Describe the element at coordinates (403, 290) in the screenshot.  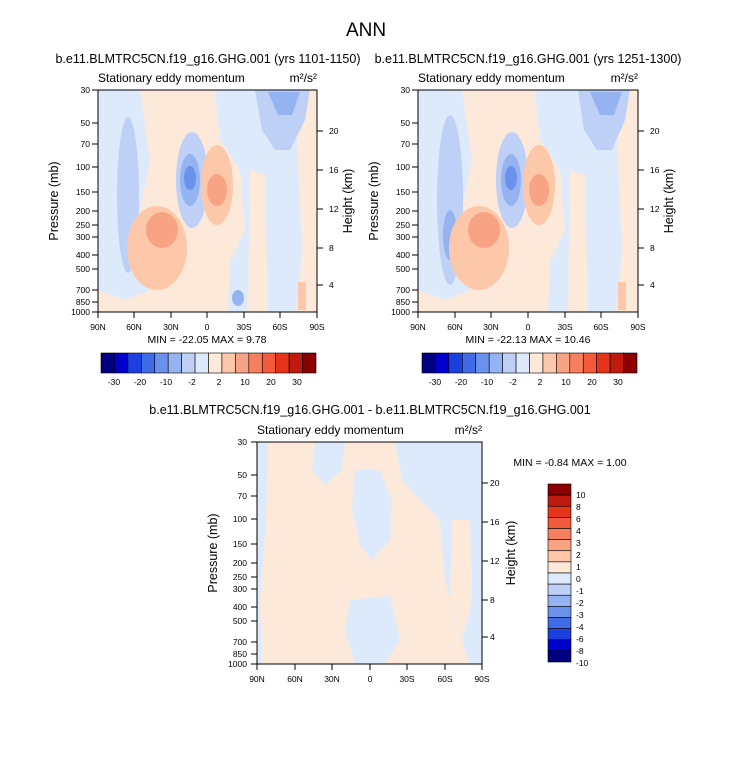
I see `panel-b-ytick-700: 700` at that location.